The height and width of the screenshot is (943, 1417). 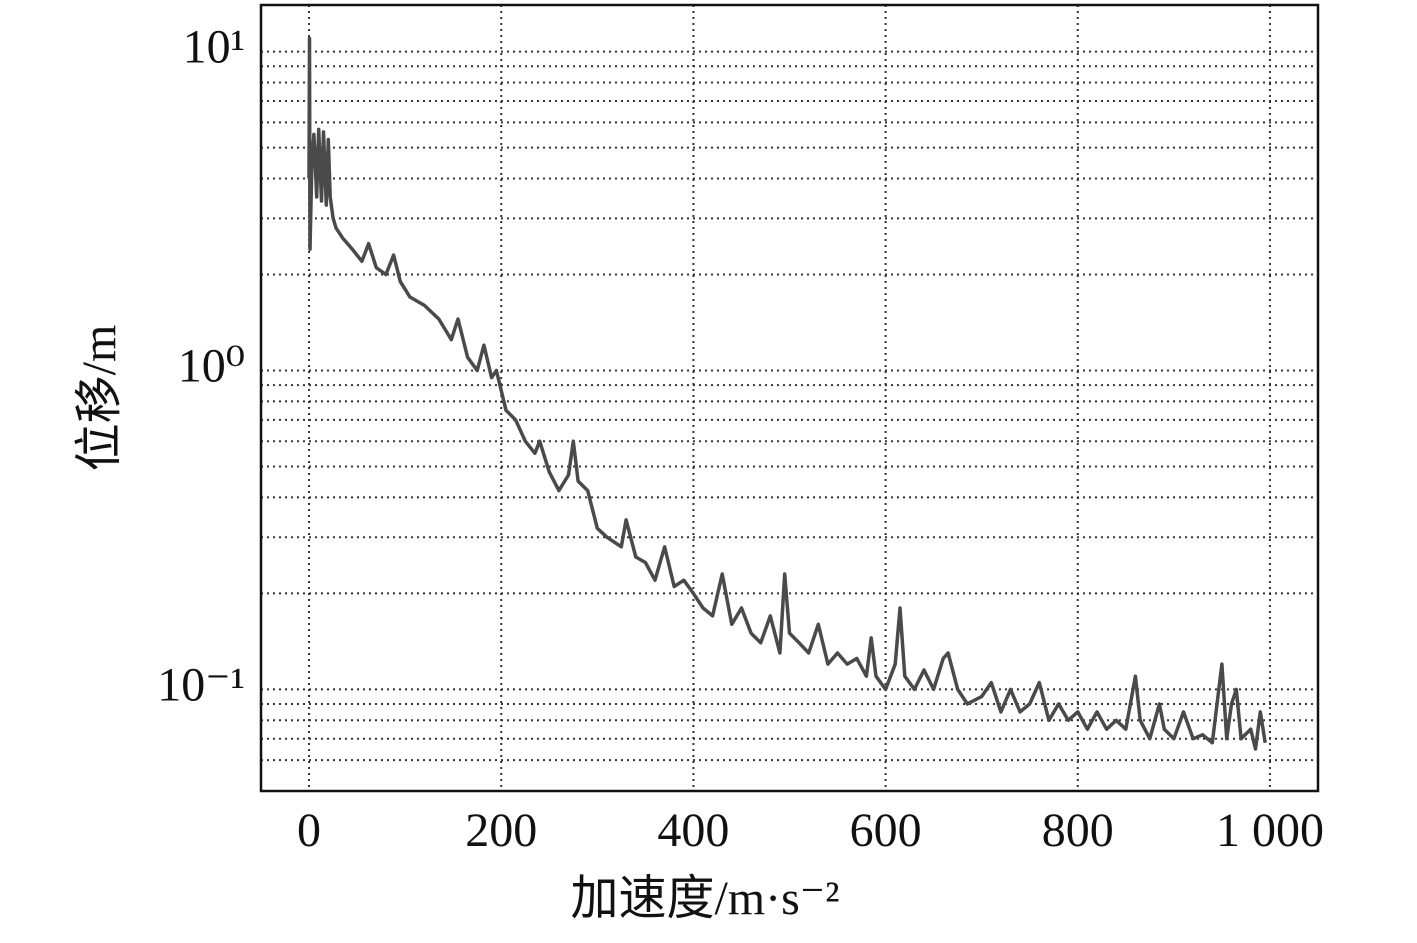 I want to click on x-axis-label: 加速度/m·s⁻², so click(x=704, y=898).